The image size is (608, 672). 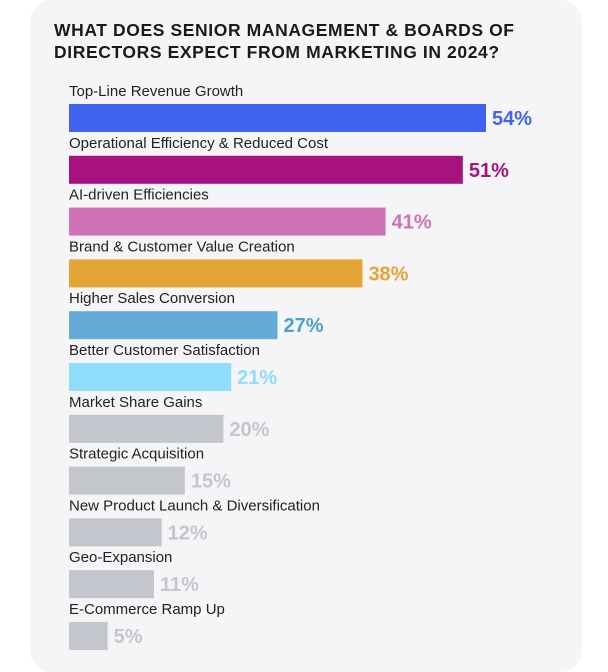 I want to click on value-label: 27%, so click(x=304, y=326).